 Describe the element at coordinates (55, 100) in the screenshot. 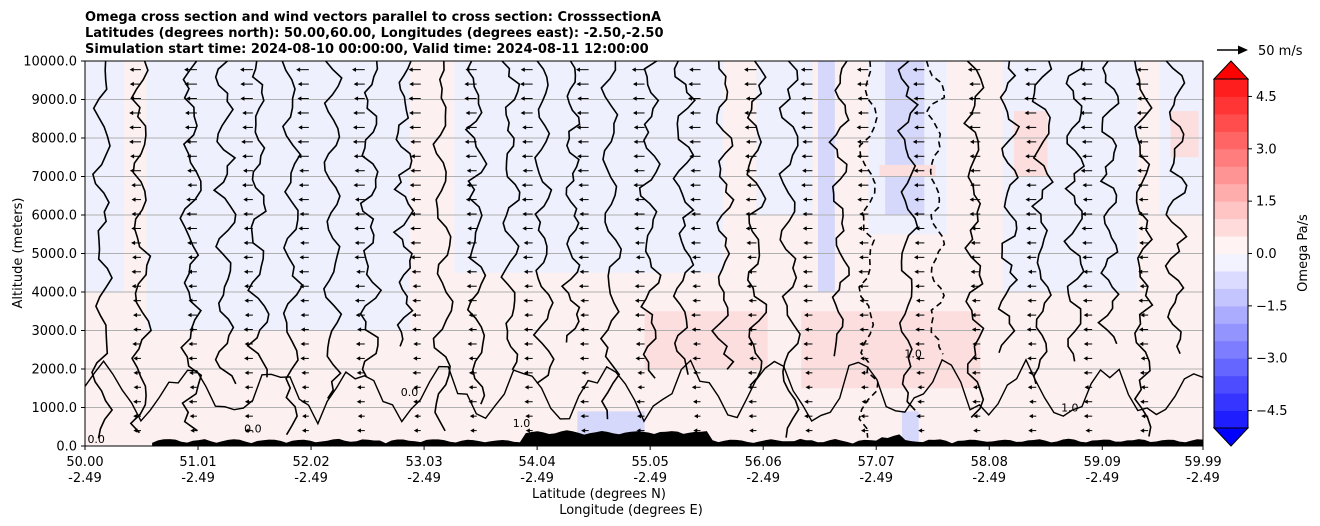

I see `y-tick-label: 9000.0` at that location.